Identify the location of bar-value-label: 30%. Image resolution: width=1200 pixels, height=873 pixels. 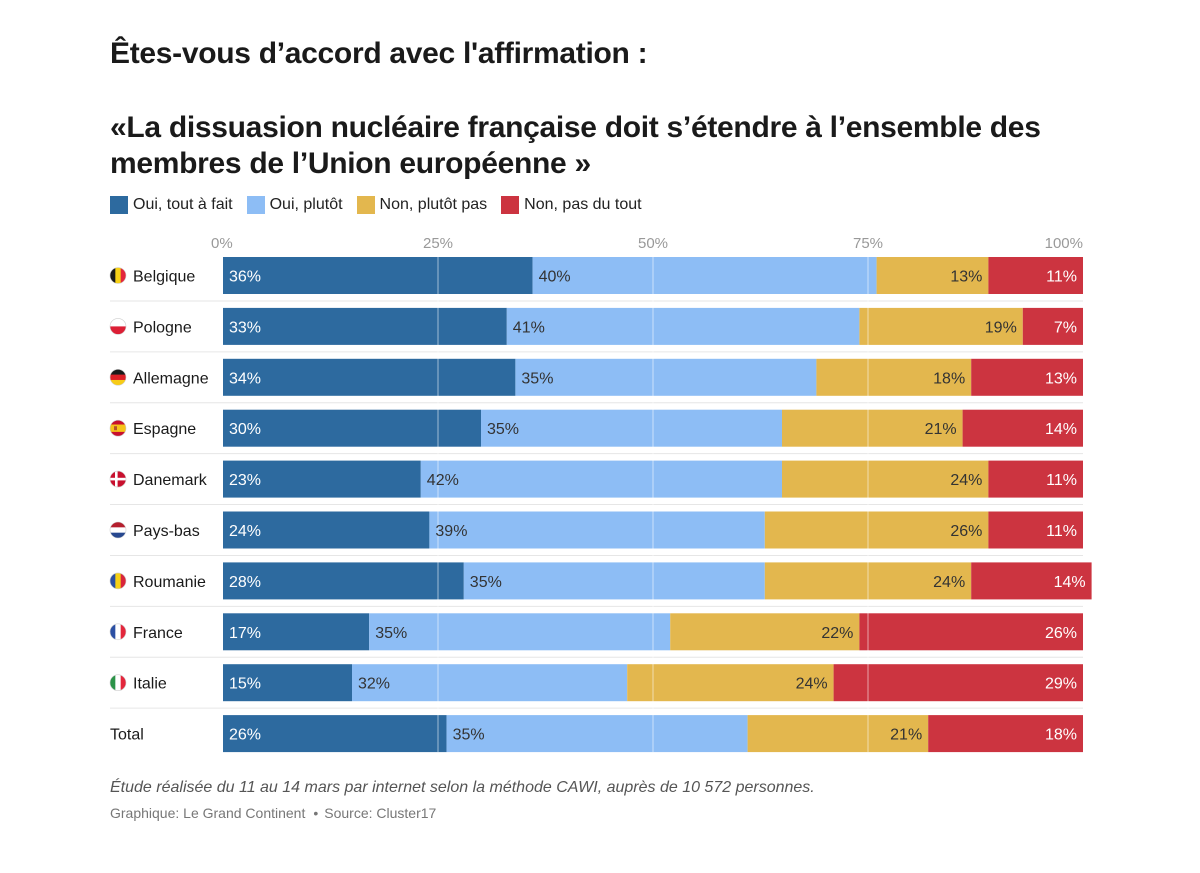
(245, 429).